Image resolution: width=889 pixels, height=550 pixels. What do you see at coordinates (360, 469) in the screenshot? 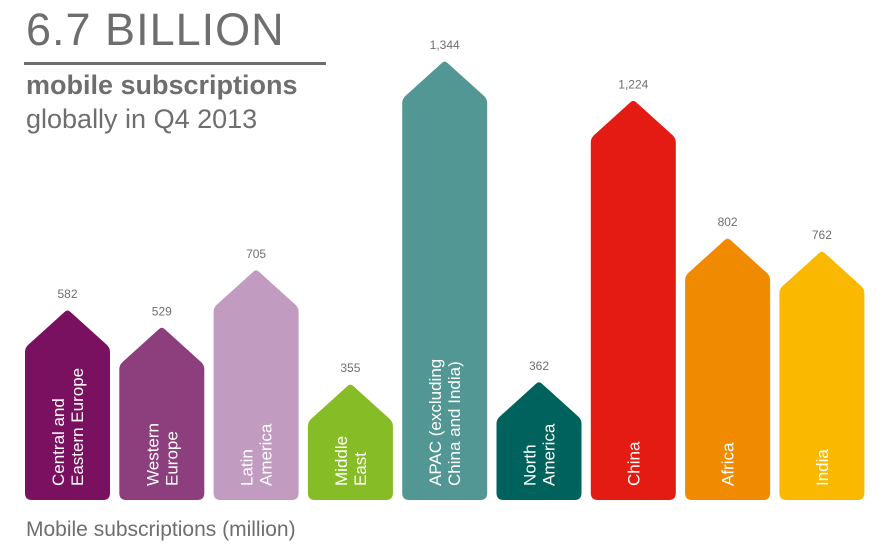
I see `category-label: East` at bounding box center [360, 469].